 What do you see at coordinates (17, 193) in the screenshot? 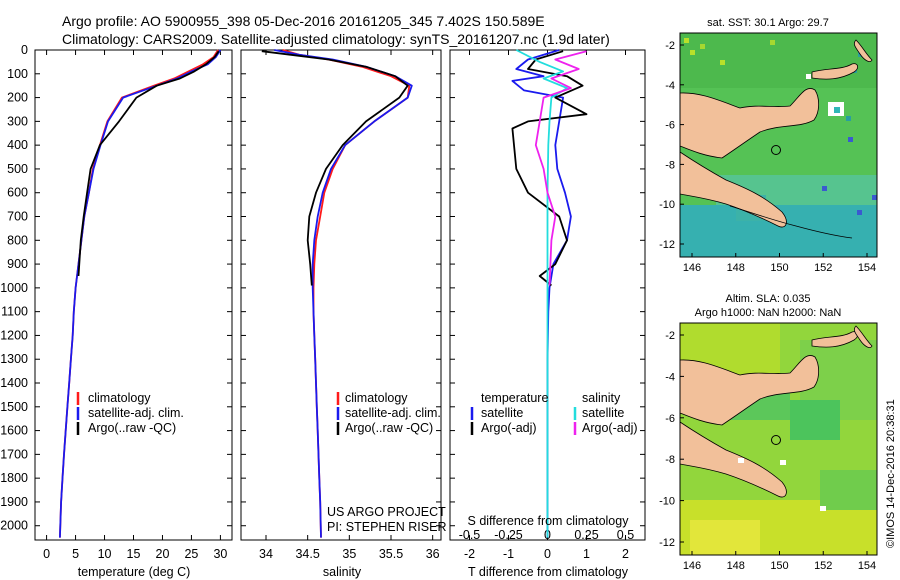
I see `pressure-tick-label: 600` at bounding box center [17, 193].